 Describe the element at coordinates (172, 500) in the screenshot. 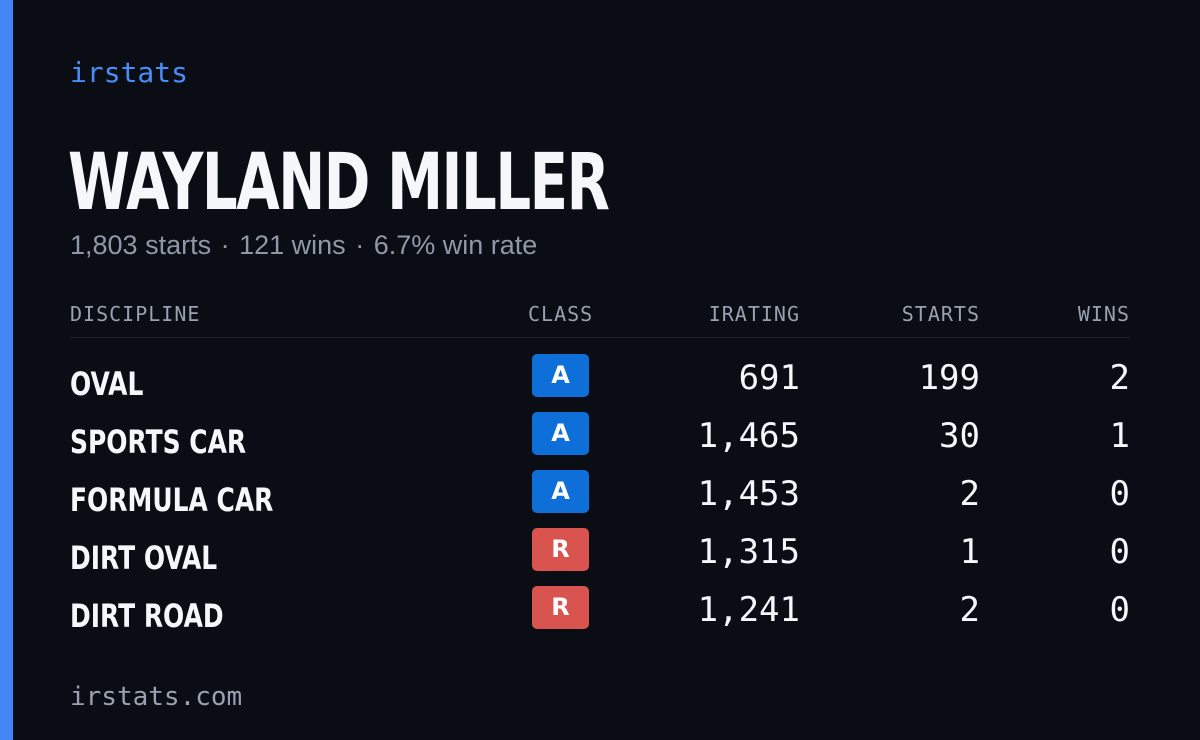

I see `discipline-name: FORMULA CAR` at that location.